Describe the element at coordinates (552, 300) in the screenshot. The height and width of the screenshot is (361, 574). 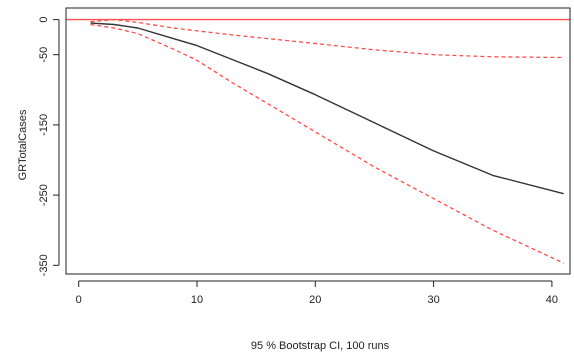
I see `x-tick-label-4: 40` at that location.